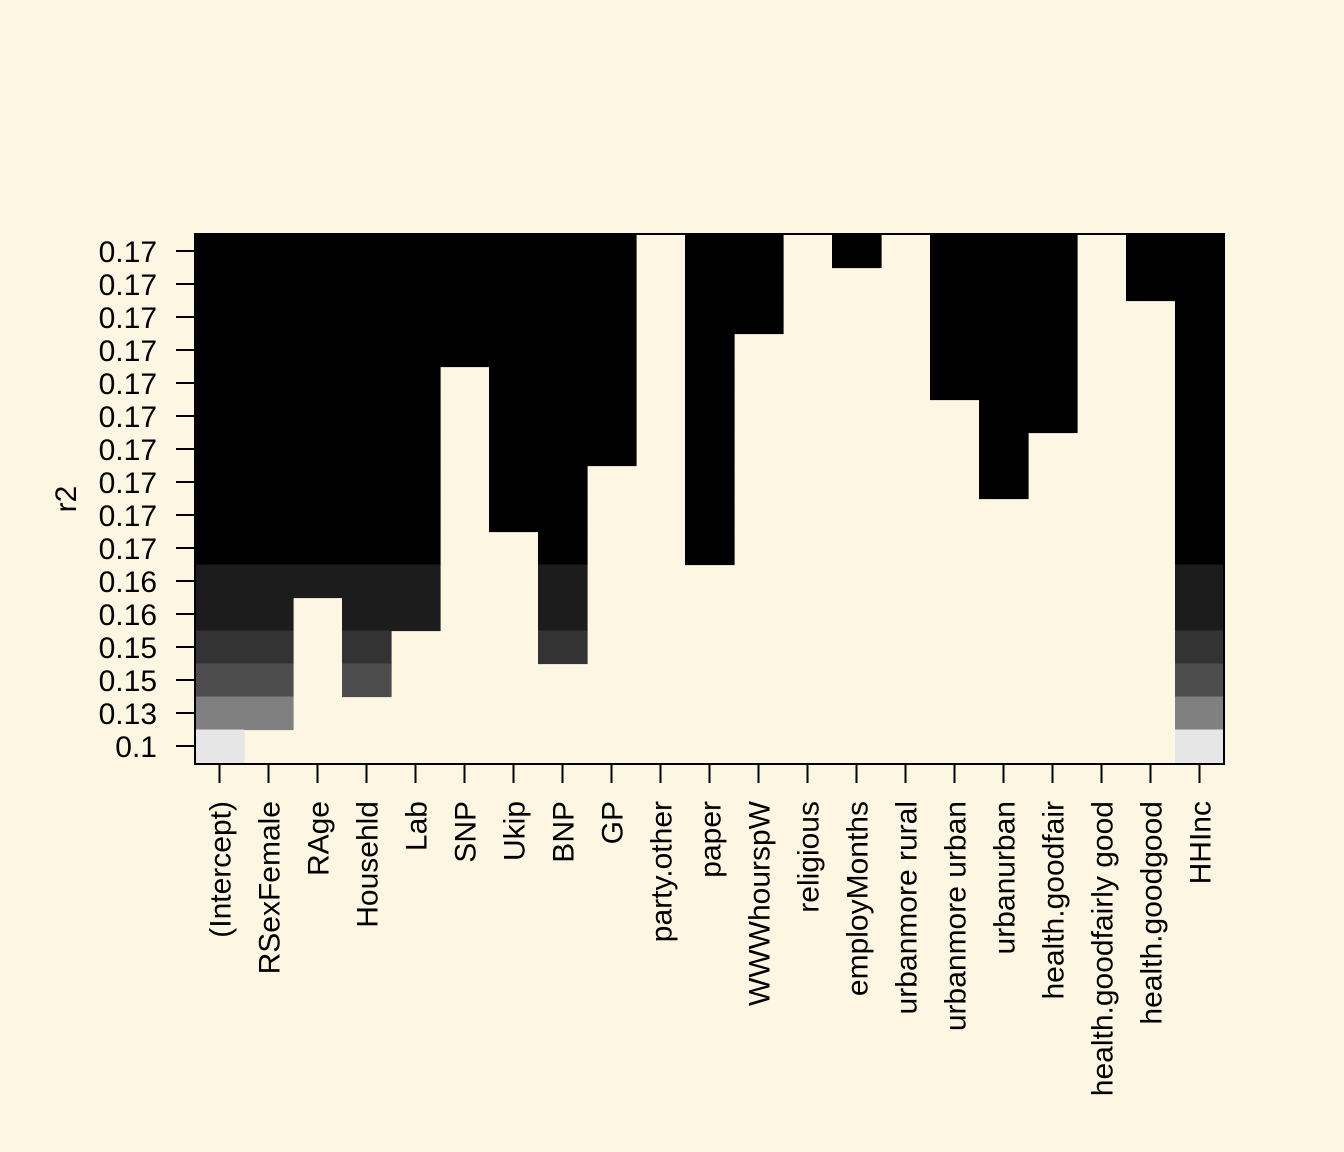  Describe the element at coordinates (809, 857) in the screenshot. I see `x-tick-label: religious` at that location.